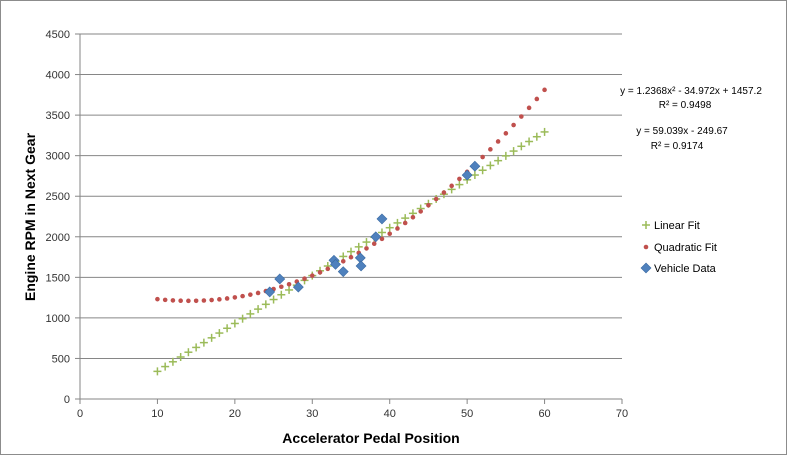 This screenshot has height=457, width=789. What do you see at coordinates (30, 216) in the screenshot?
I see `y-axis-title: Engine RPM in Next Gear` at bounding box center [30, 216].